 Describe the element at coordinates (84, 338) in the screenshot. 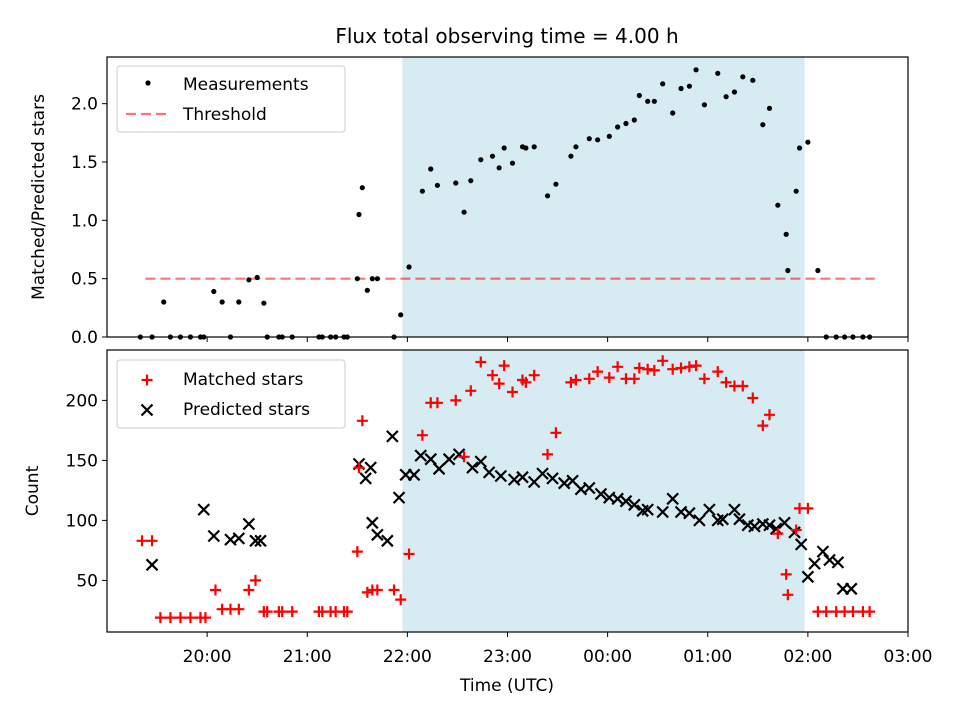

I see `y-tick-label: 0.0` at that location.